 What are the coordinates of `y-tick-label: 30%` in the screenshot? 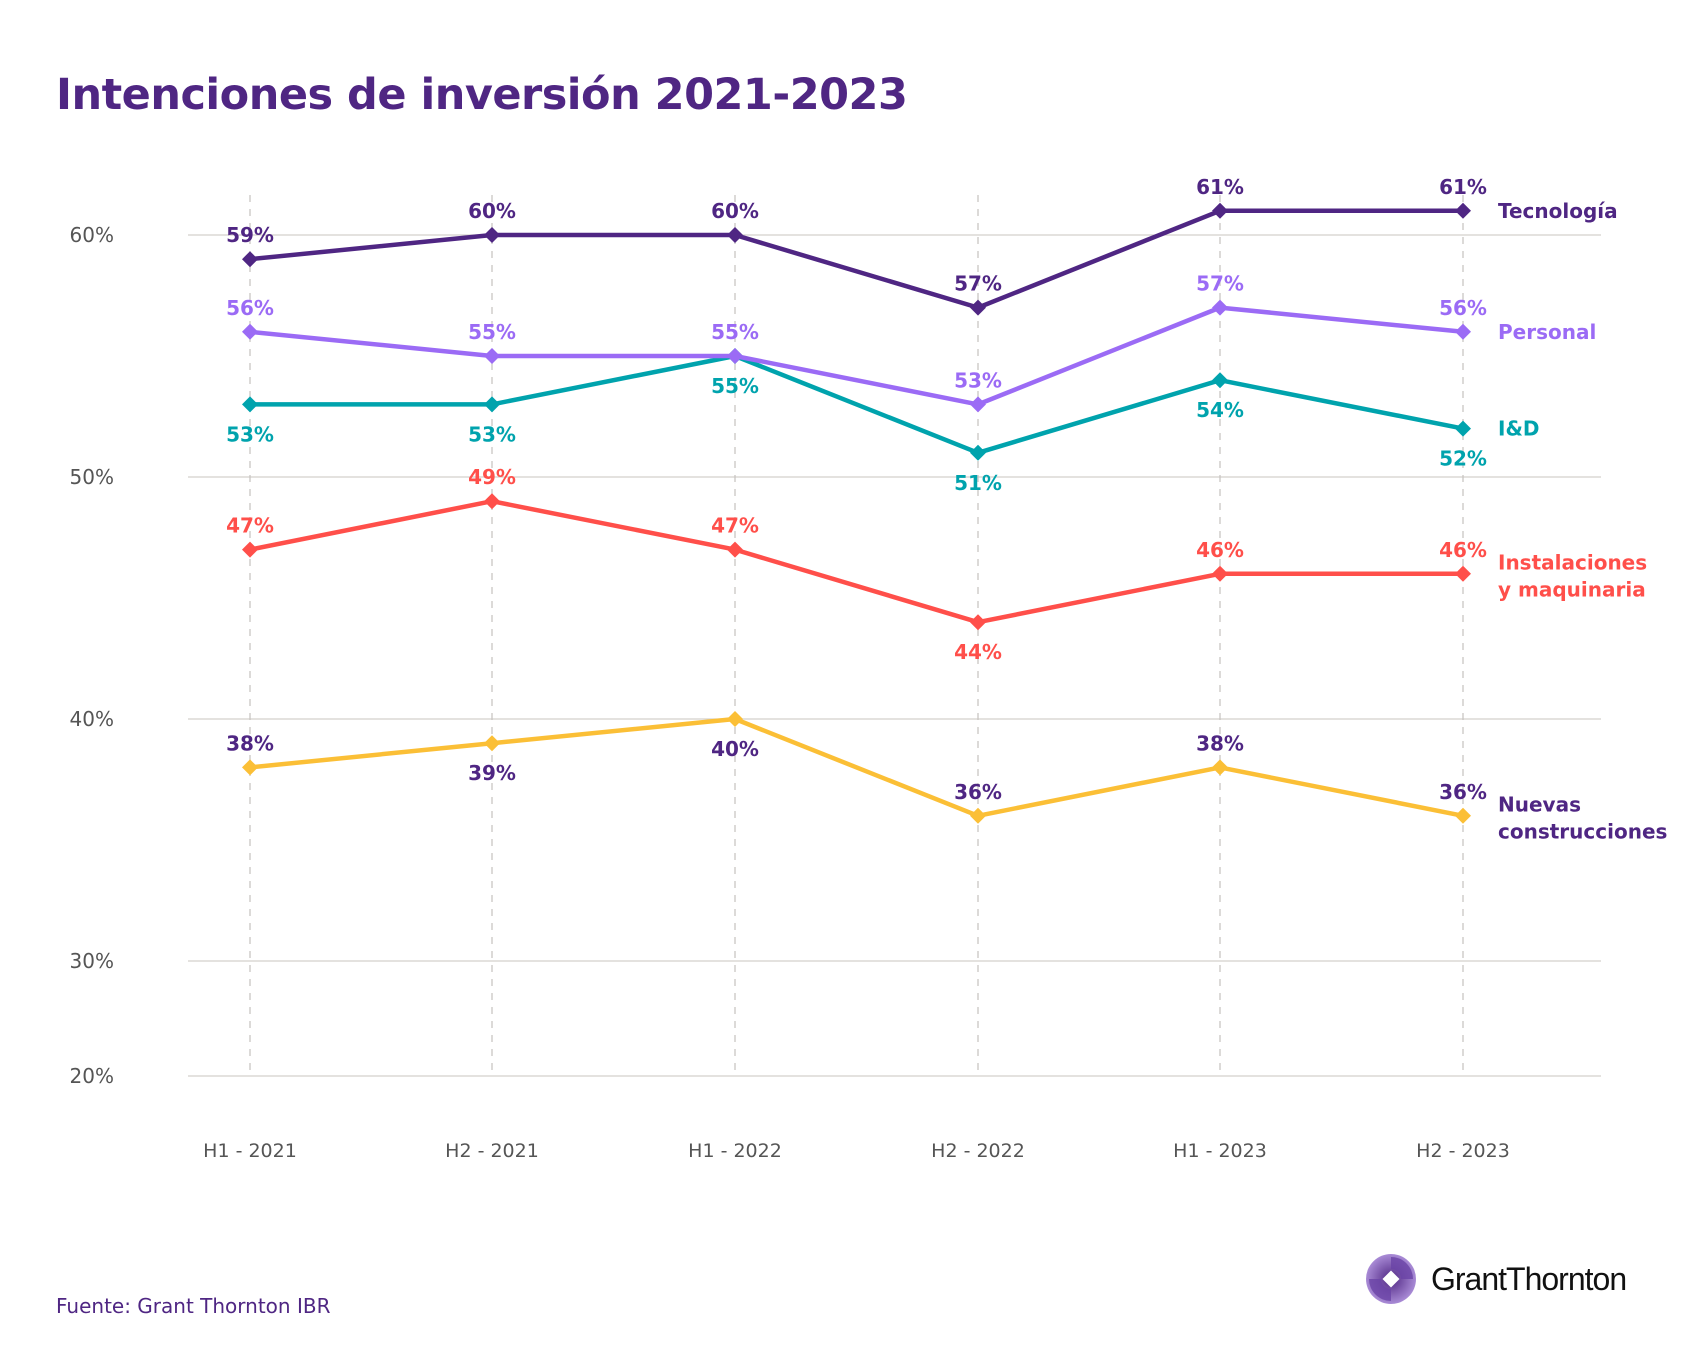 It's located at (92, 961).